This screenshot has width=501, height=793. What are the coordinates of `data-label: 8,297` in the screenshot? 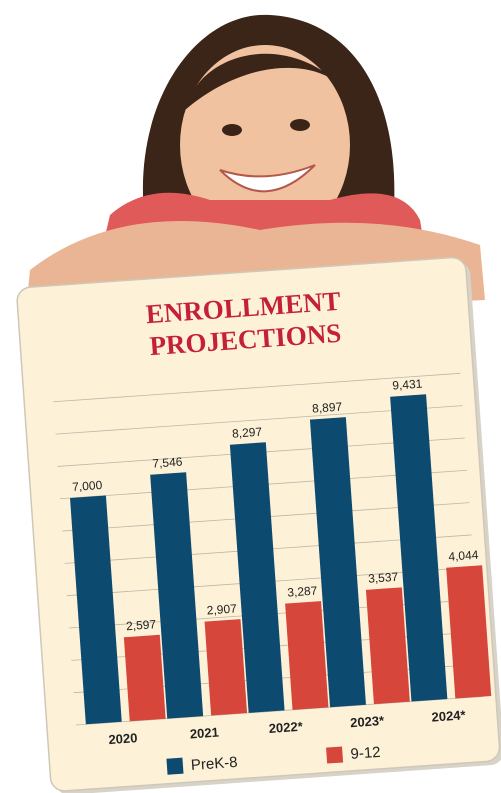 It's located at (247, 433).